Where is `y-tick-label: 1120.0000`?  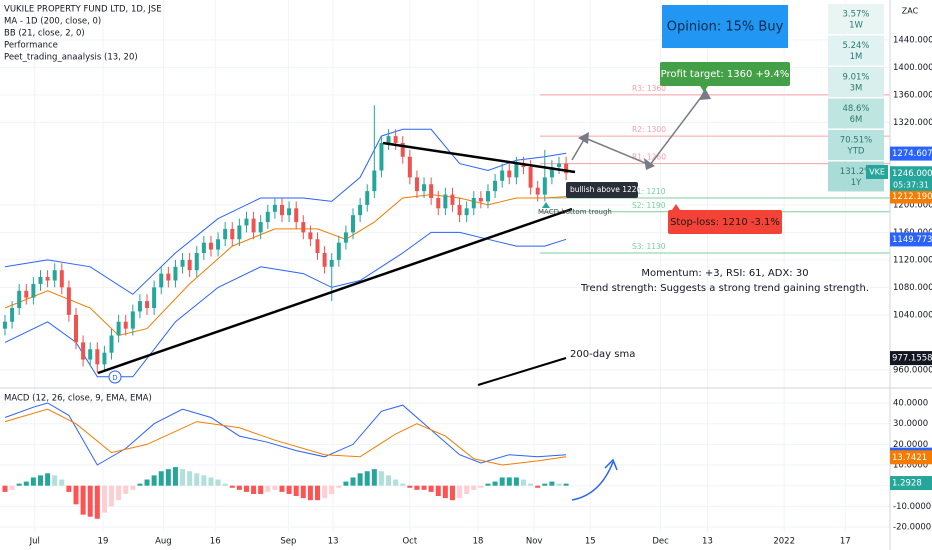
y-tick-label: 1120.0000 is located at coordinates (912, 260).